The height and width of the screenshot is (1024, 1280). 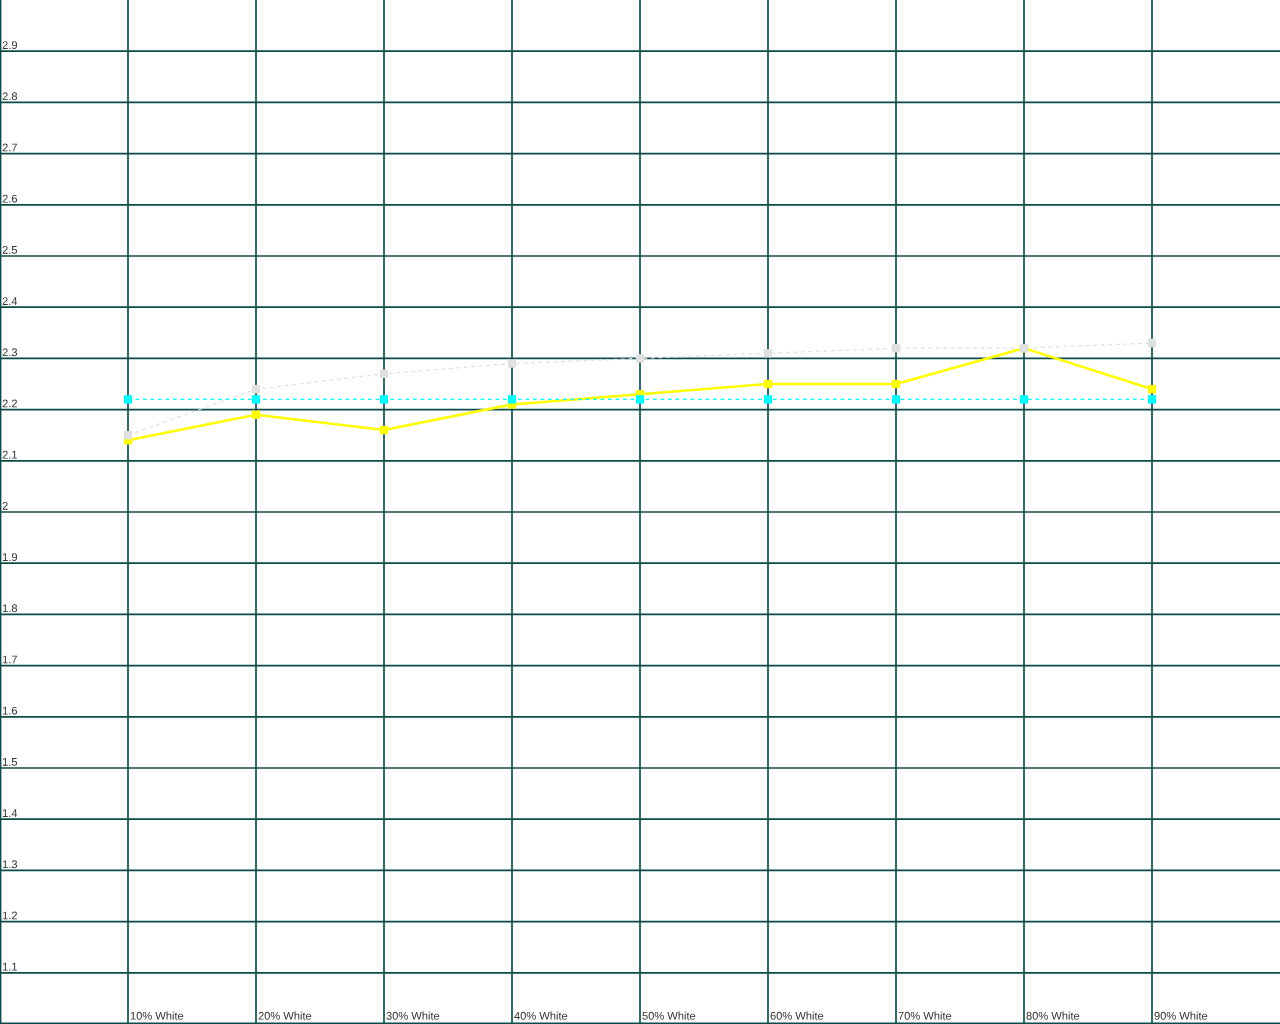 I want to click on y-tick-label: 2.2, so click(x=9, y=403).